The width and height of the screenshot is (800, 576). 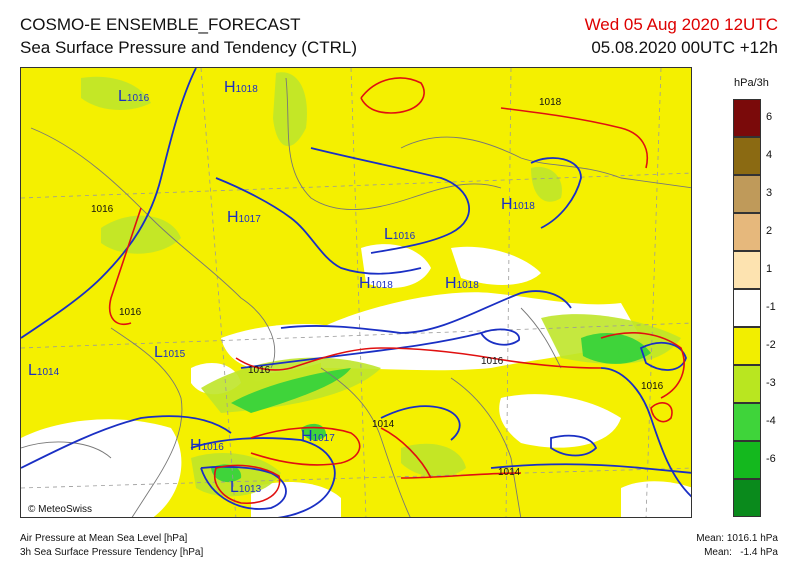 What do you see at coordinates (44, 370) in the screenshot?
I see `pressure-center-label: L1014` at bounding box center [44, 370].